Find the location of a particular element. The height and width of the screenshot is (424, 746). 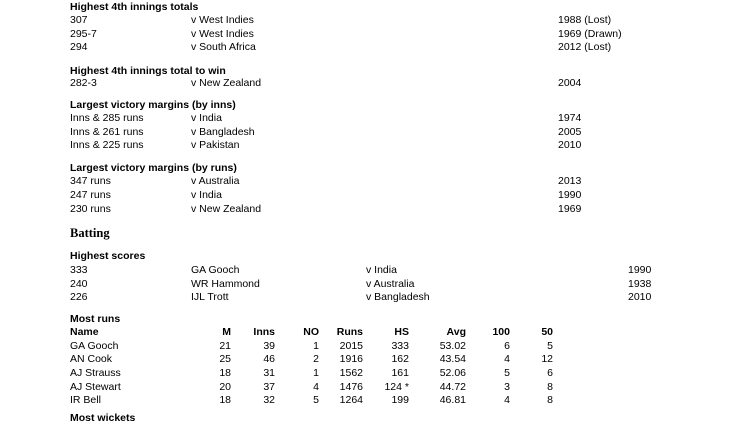

table-cell: 46.81 is located at coordinates (452, 400).